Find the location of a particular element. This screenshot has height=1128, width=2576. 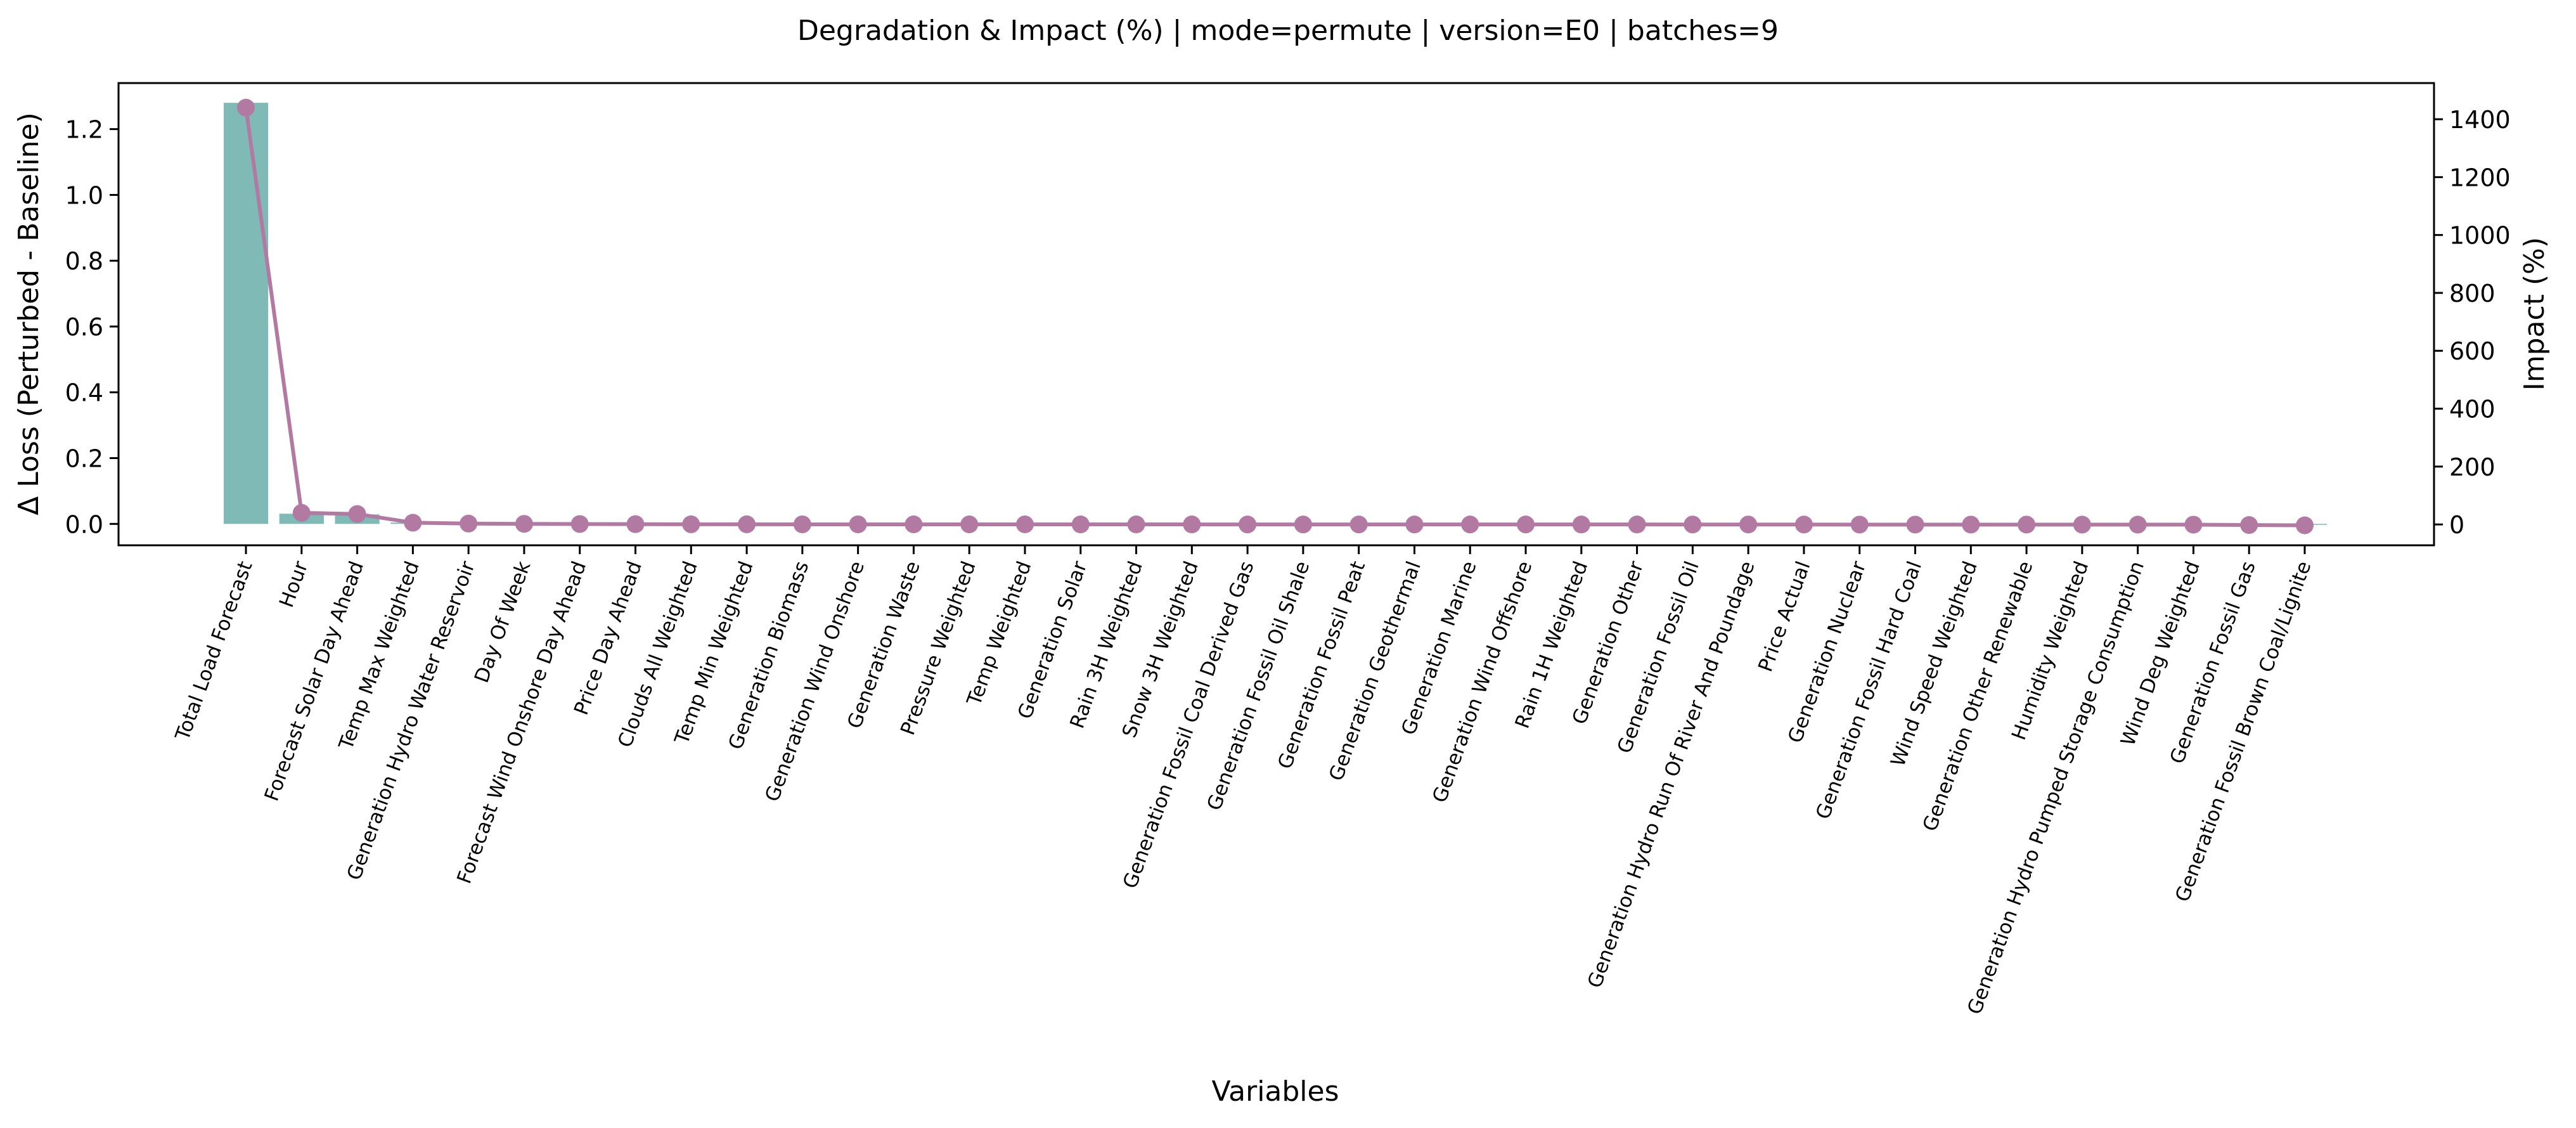

bar is located at coordinates (246, 313).